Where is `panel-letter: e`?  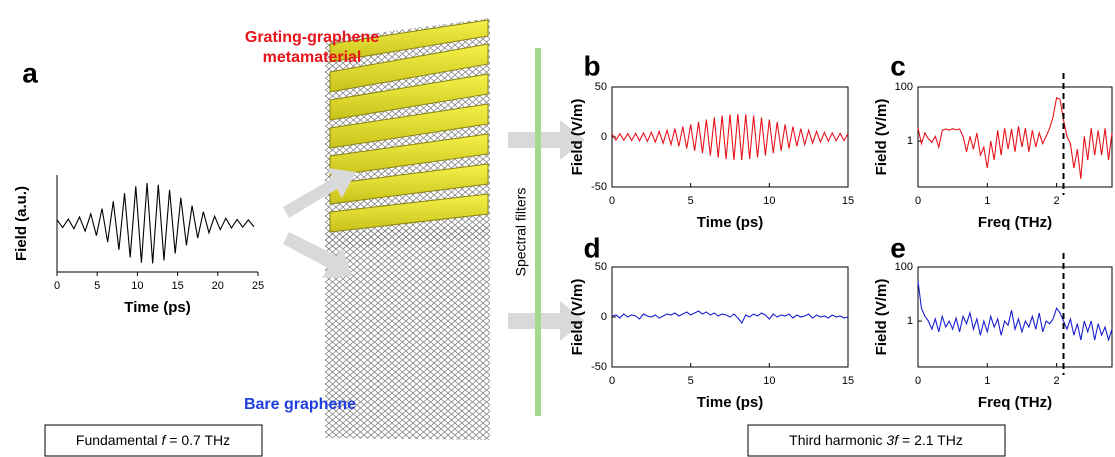
panel-letter: e is located at coordinates (898, 247).